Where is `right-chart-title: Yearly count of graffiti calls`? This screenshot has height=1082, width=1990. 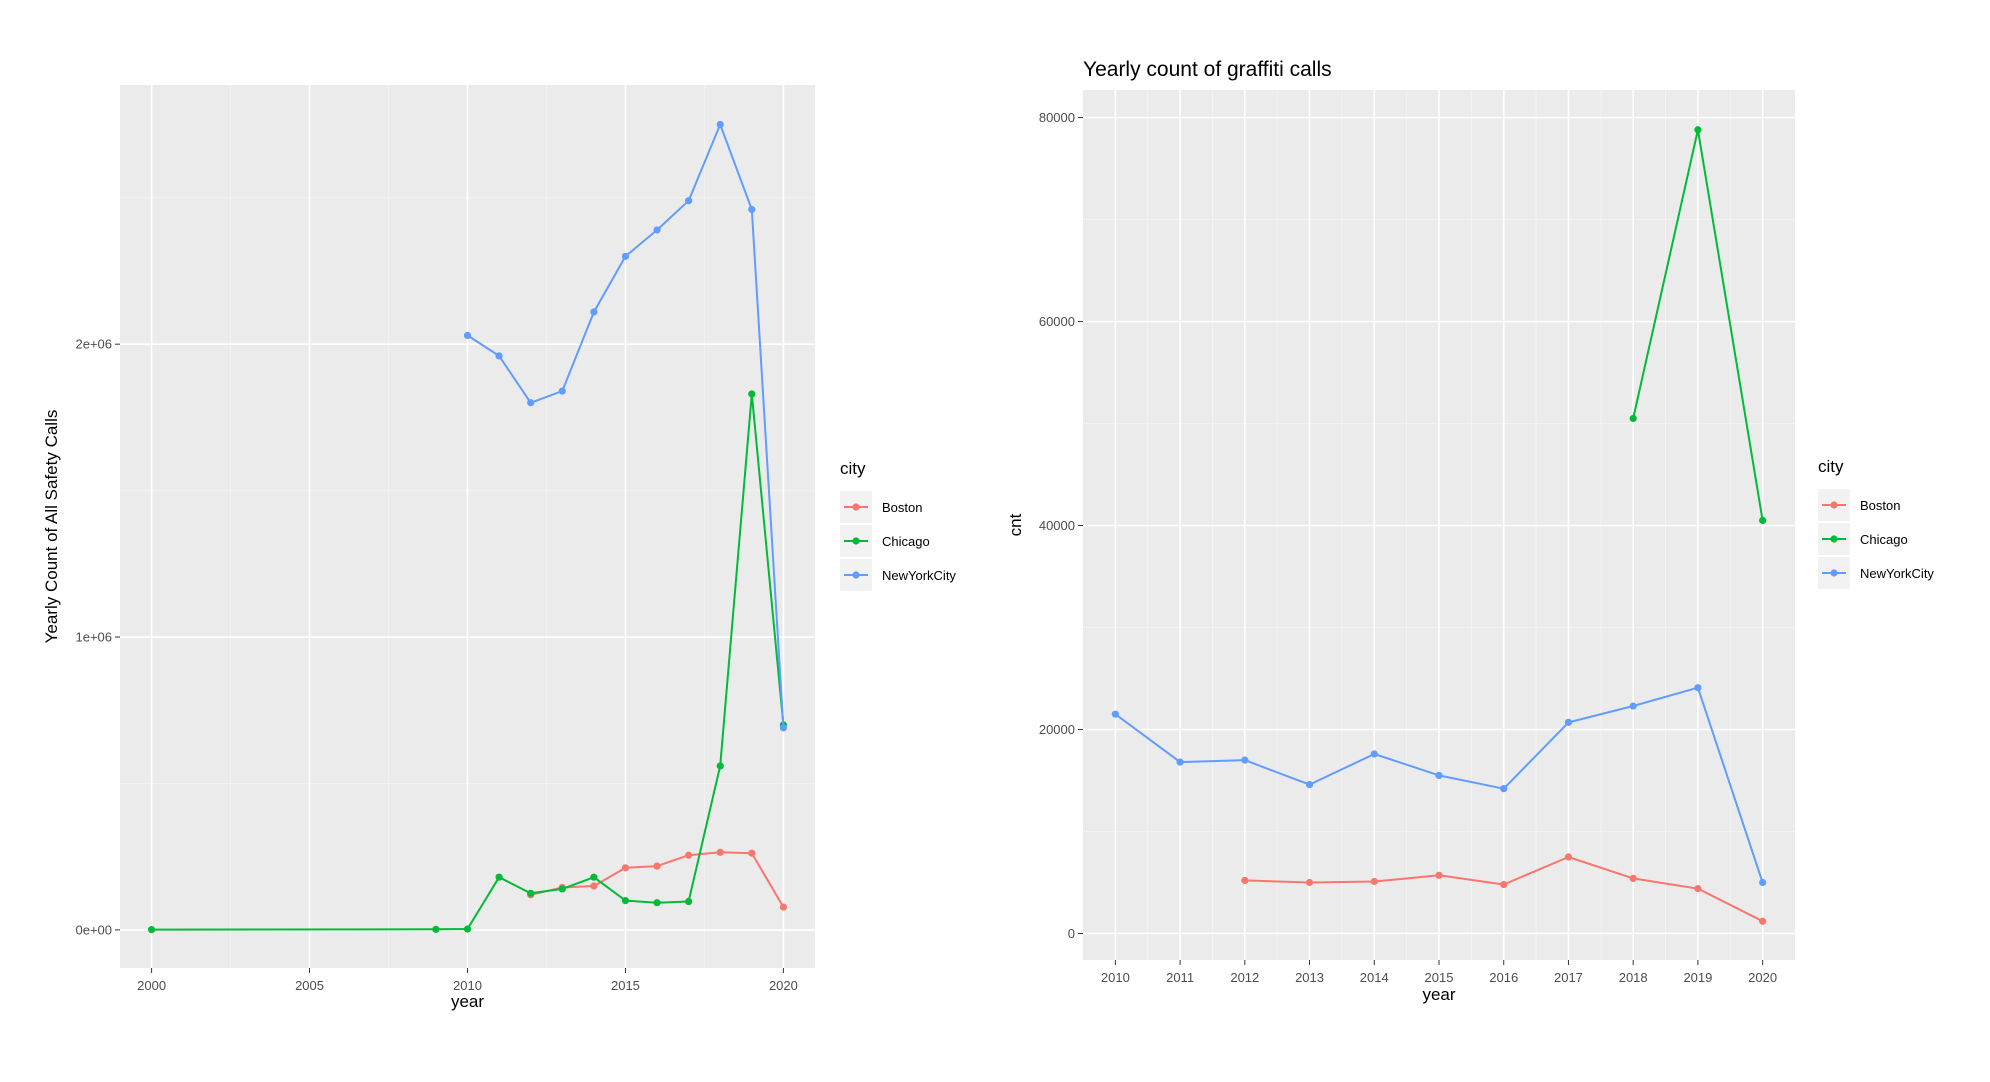 right-chart-title: Yearly count of graffiti calls is located at coordinates (1207, 69).